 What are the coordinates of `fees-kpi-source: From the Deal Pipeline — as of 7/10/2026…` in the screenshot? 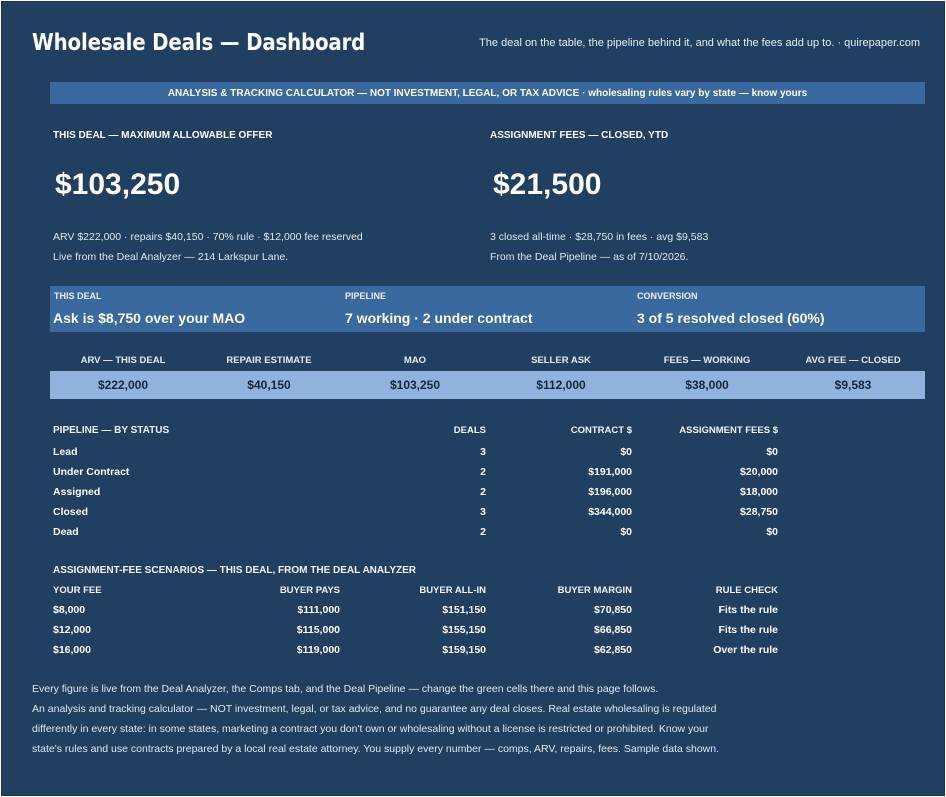 It's located at (589, 257).